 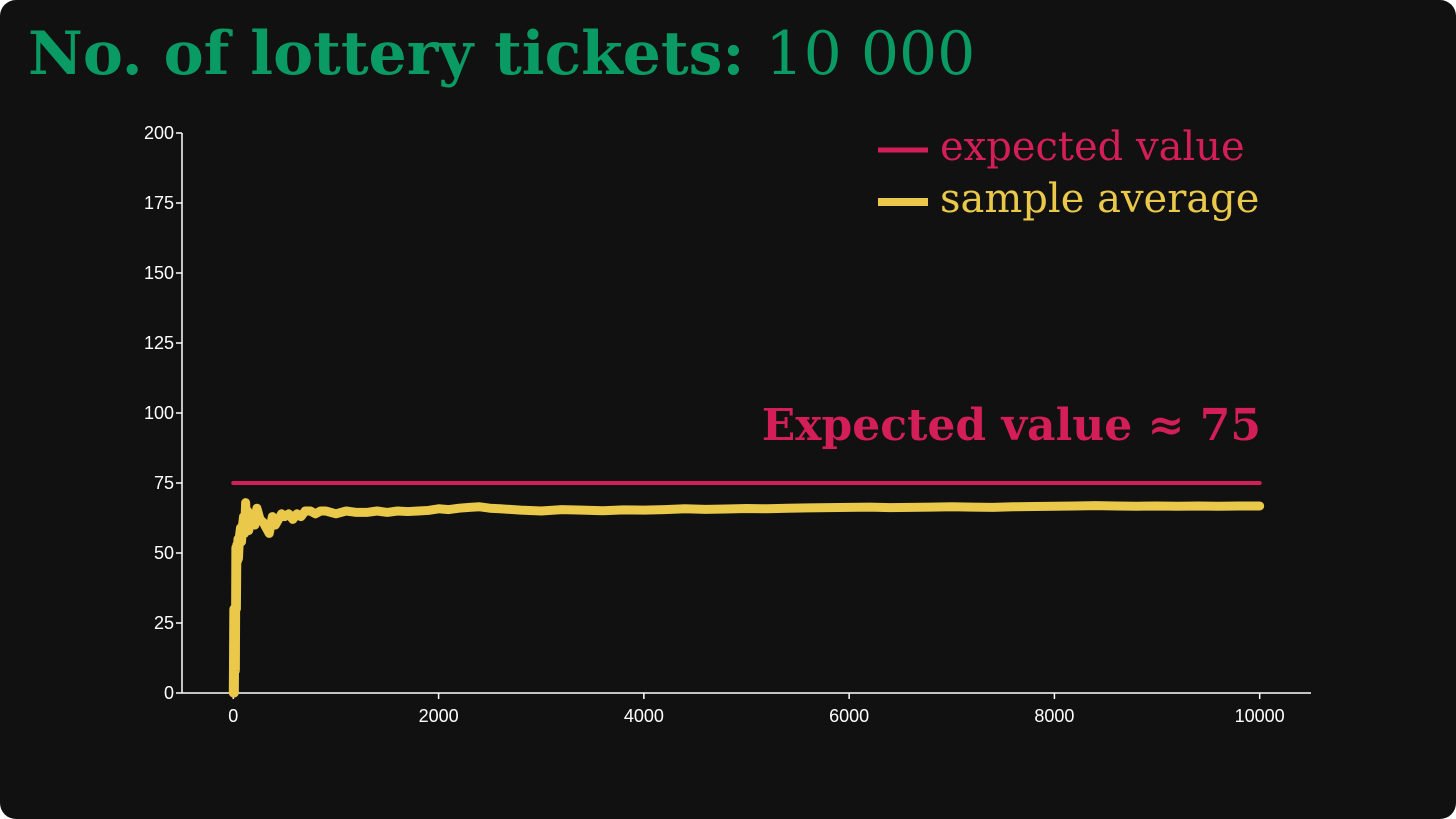 I want to click on x-tick-label: 10000, so click(x=1260, y=716).